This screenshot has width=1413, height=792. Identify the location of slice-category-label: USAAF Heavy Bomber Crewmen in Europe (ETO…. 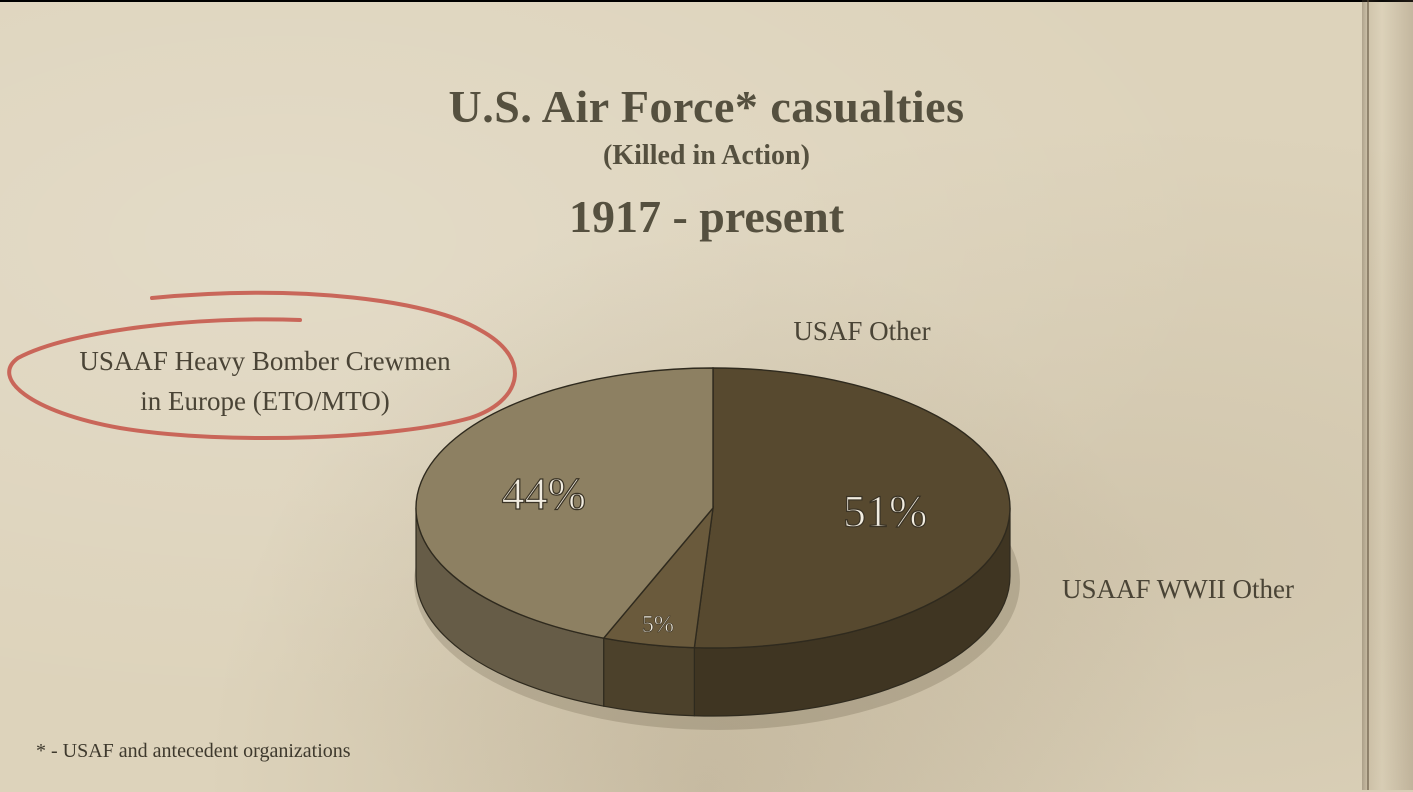
(265, 381).